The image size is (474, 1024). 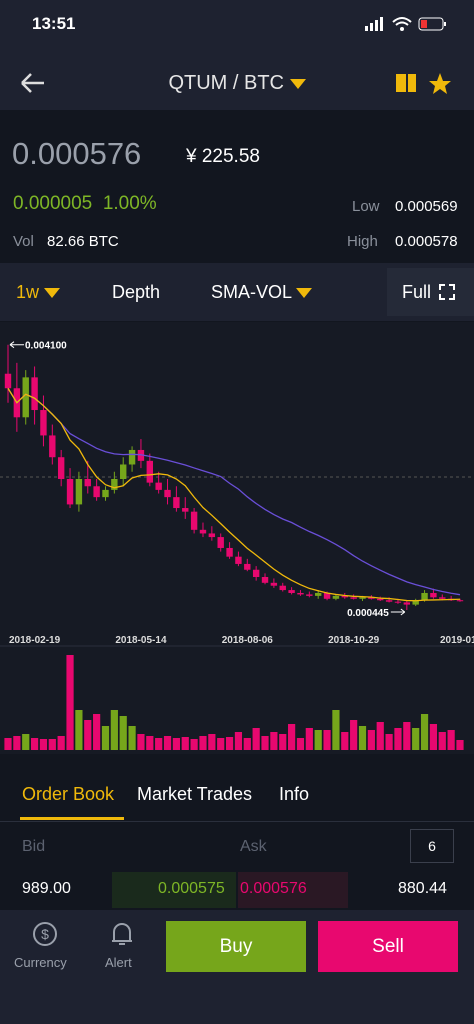 I want to click on change: 0.000005 1.00%, so click(x=85, y=204).